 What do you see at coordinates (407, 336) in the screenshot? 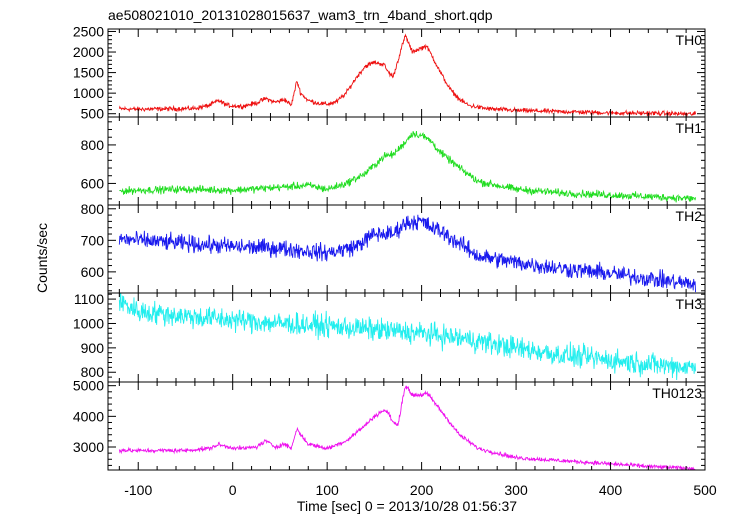
I see `series-line-th3` at bounding box center [407, 336].